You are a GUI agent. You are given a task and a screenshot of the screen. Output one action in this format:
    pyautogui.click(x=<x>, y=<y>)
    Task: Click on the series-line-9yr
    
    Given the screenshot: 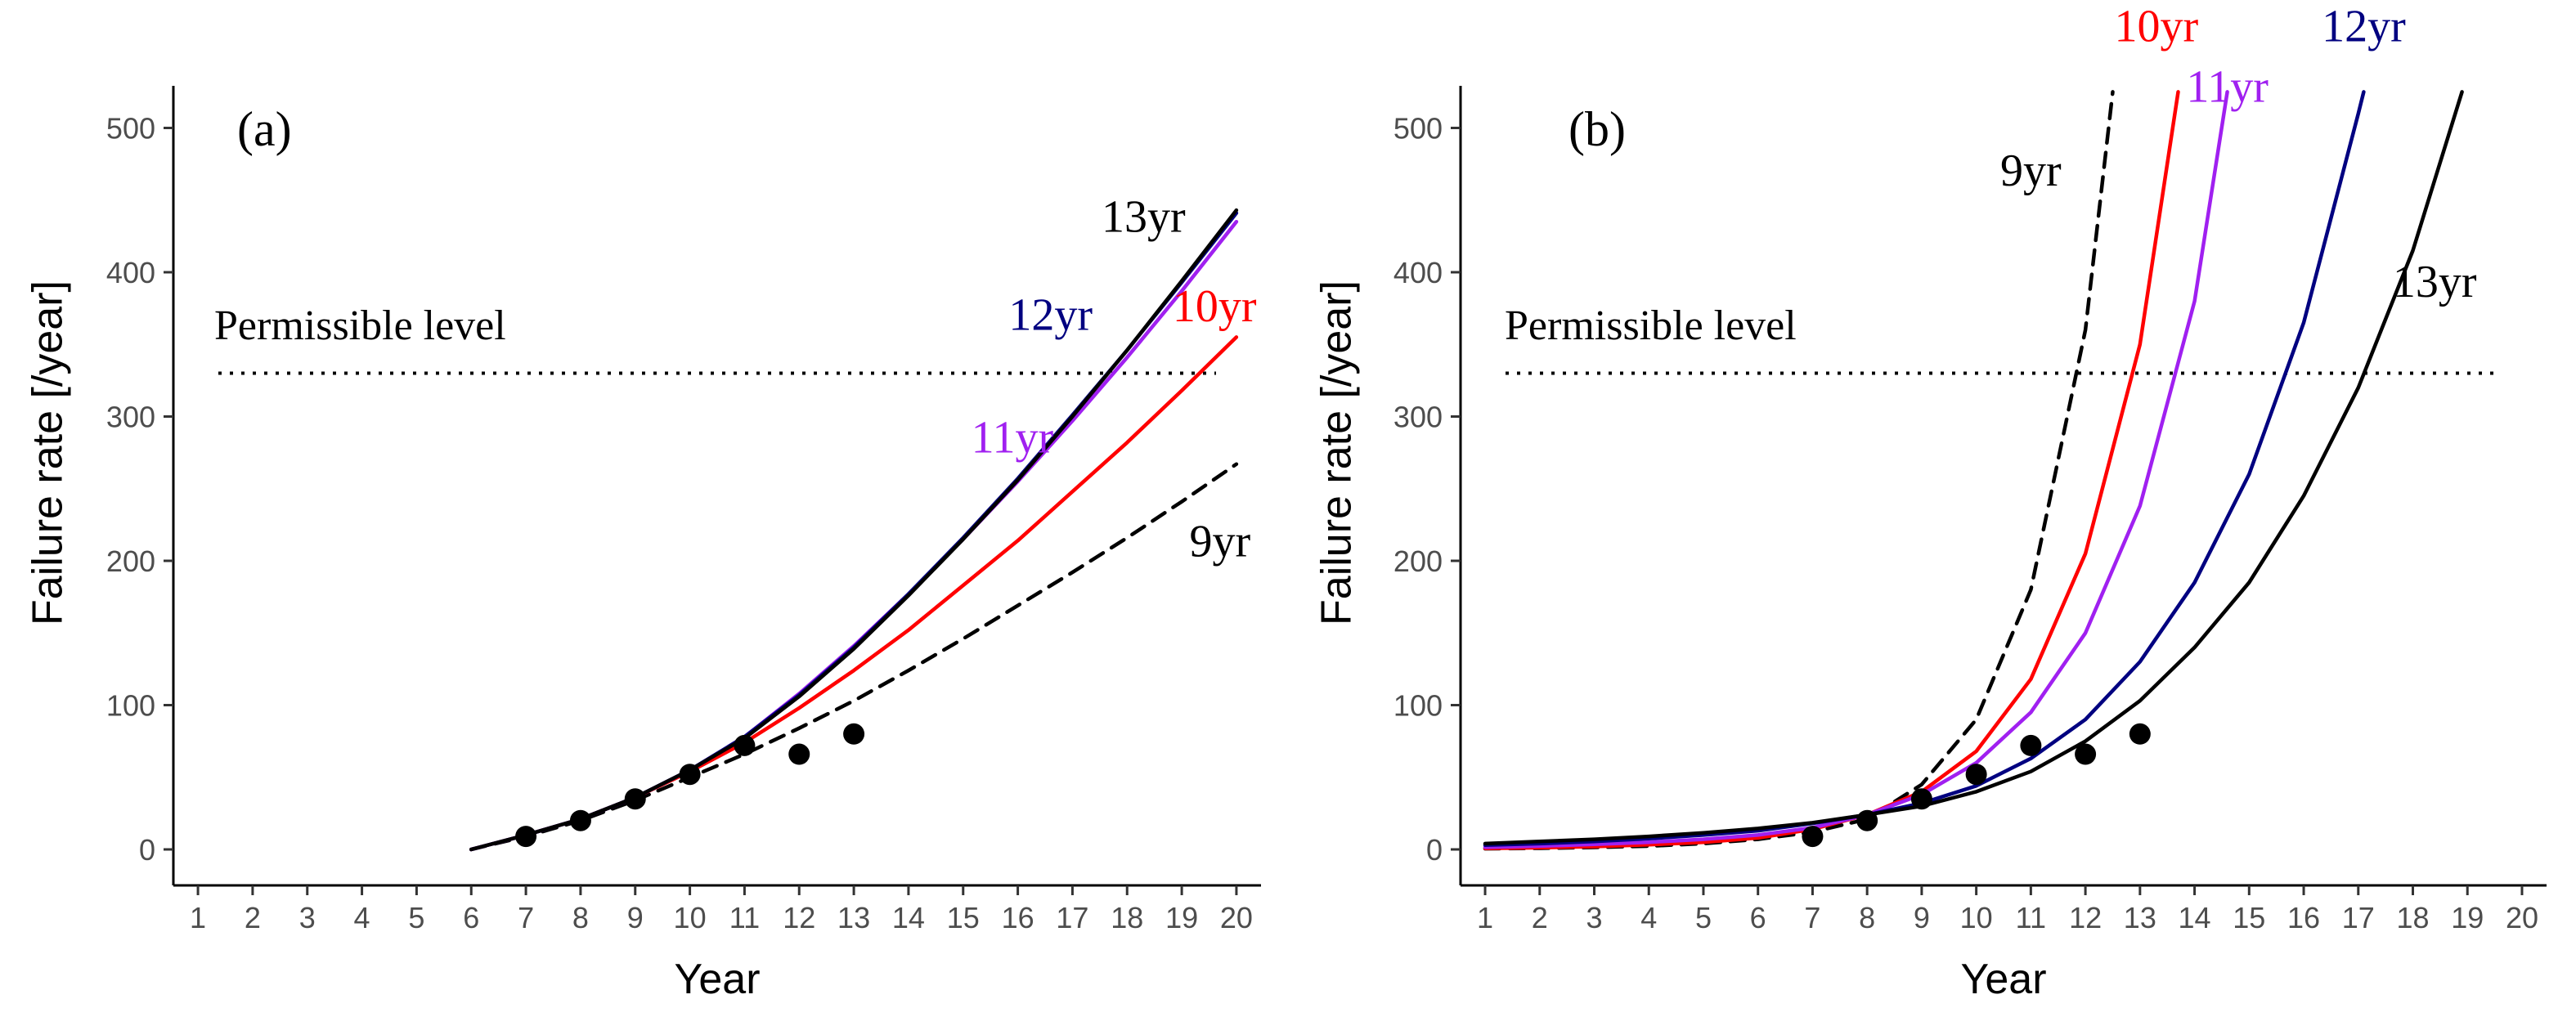 What is the action you would take?
    pyautogui.click(x=854, y=657)
    